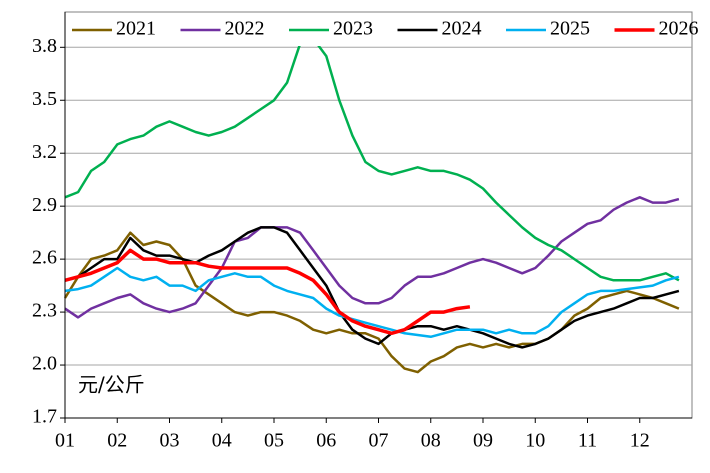  What do you see at coordinates (111, 385) in the screenshot?
I see `unit-annotation: 元/公斤` at bounding box center [111, 385].